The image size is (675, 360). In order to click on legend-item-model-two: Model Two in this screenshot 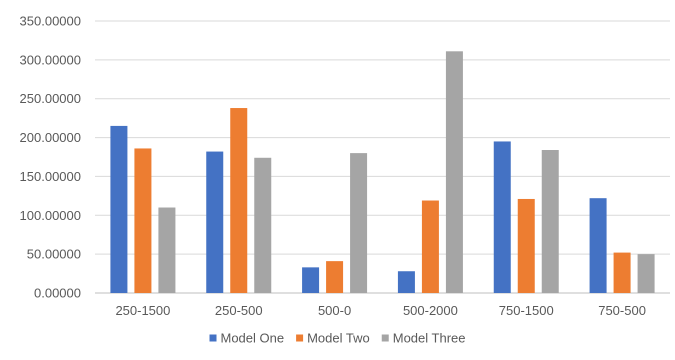, I will do `click(333, 338)`.